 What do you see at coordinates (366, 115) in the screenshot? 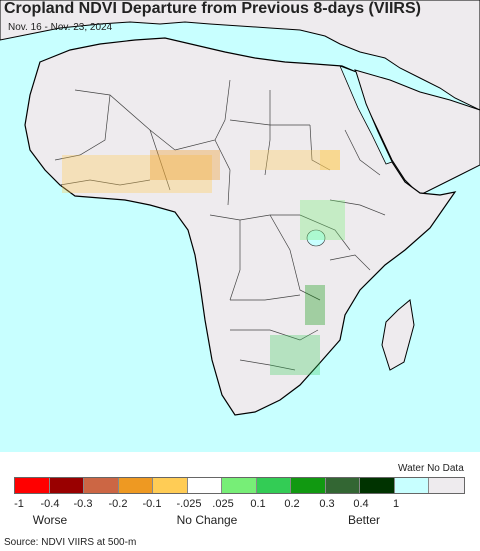
I see `red-sea` at bounding box center [366, 115].